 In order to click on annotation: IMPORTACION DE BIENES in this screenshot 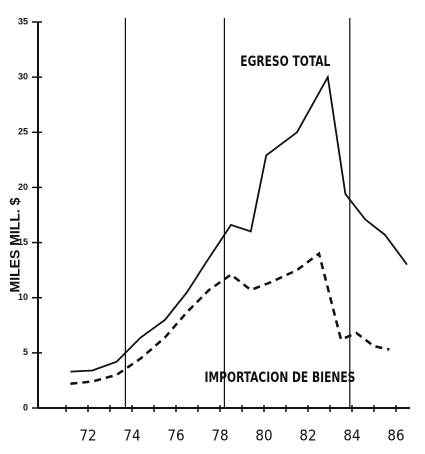, I will do `click(280, 378)`.